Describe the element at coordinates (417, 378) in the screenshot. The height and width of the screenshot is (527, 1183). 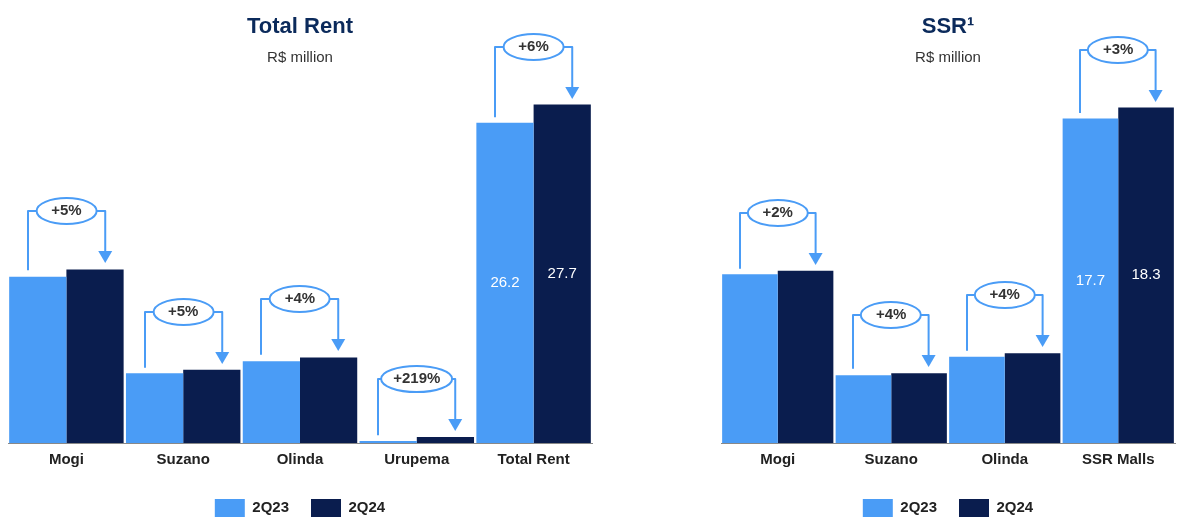
I see `annotation: +219%` at that location.